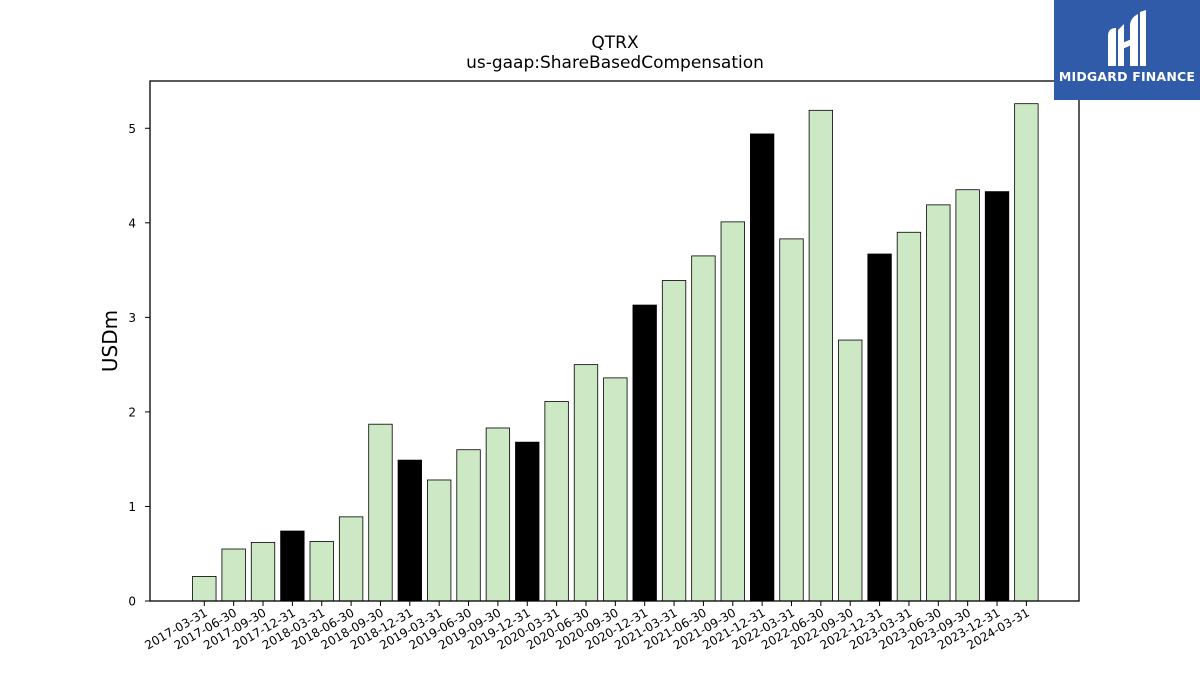  I want to click on y-tick-label: 0, so click(132, 602).